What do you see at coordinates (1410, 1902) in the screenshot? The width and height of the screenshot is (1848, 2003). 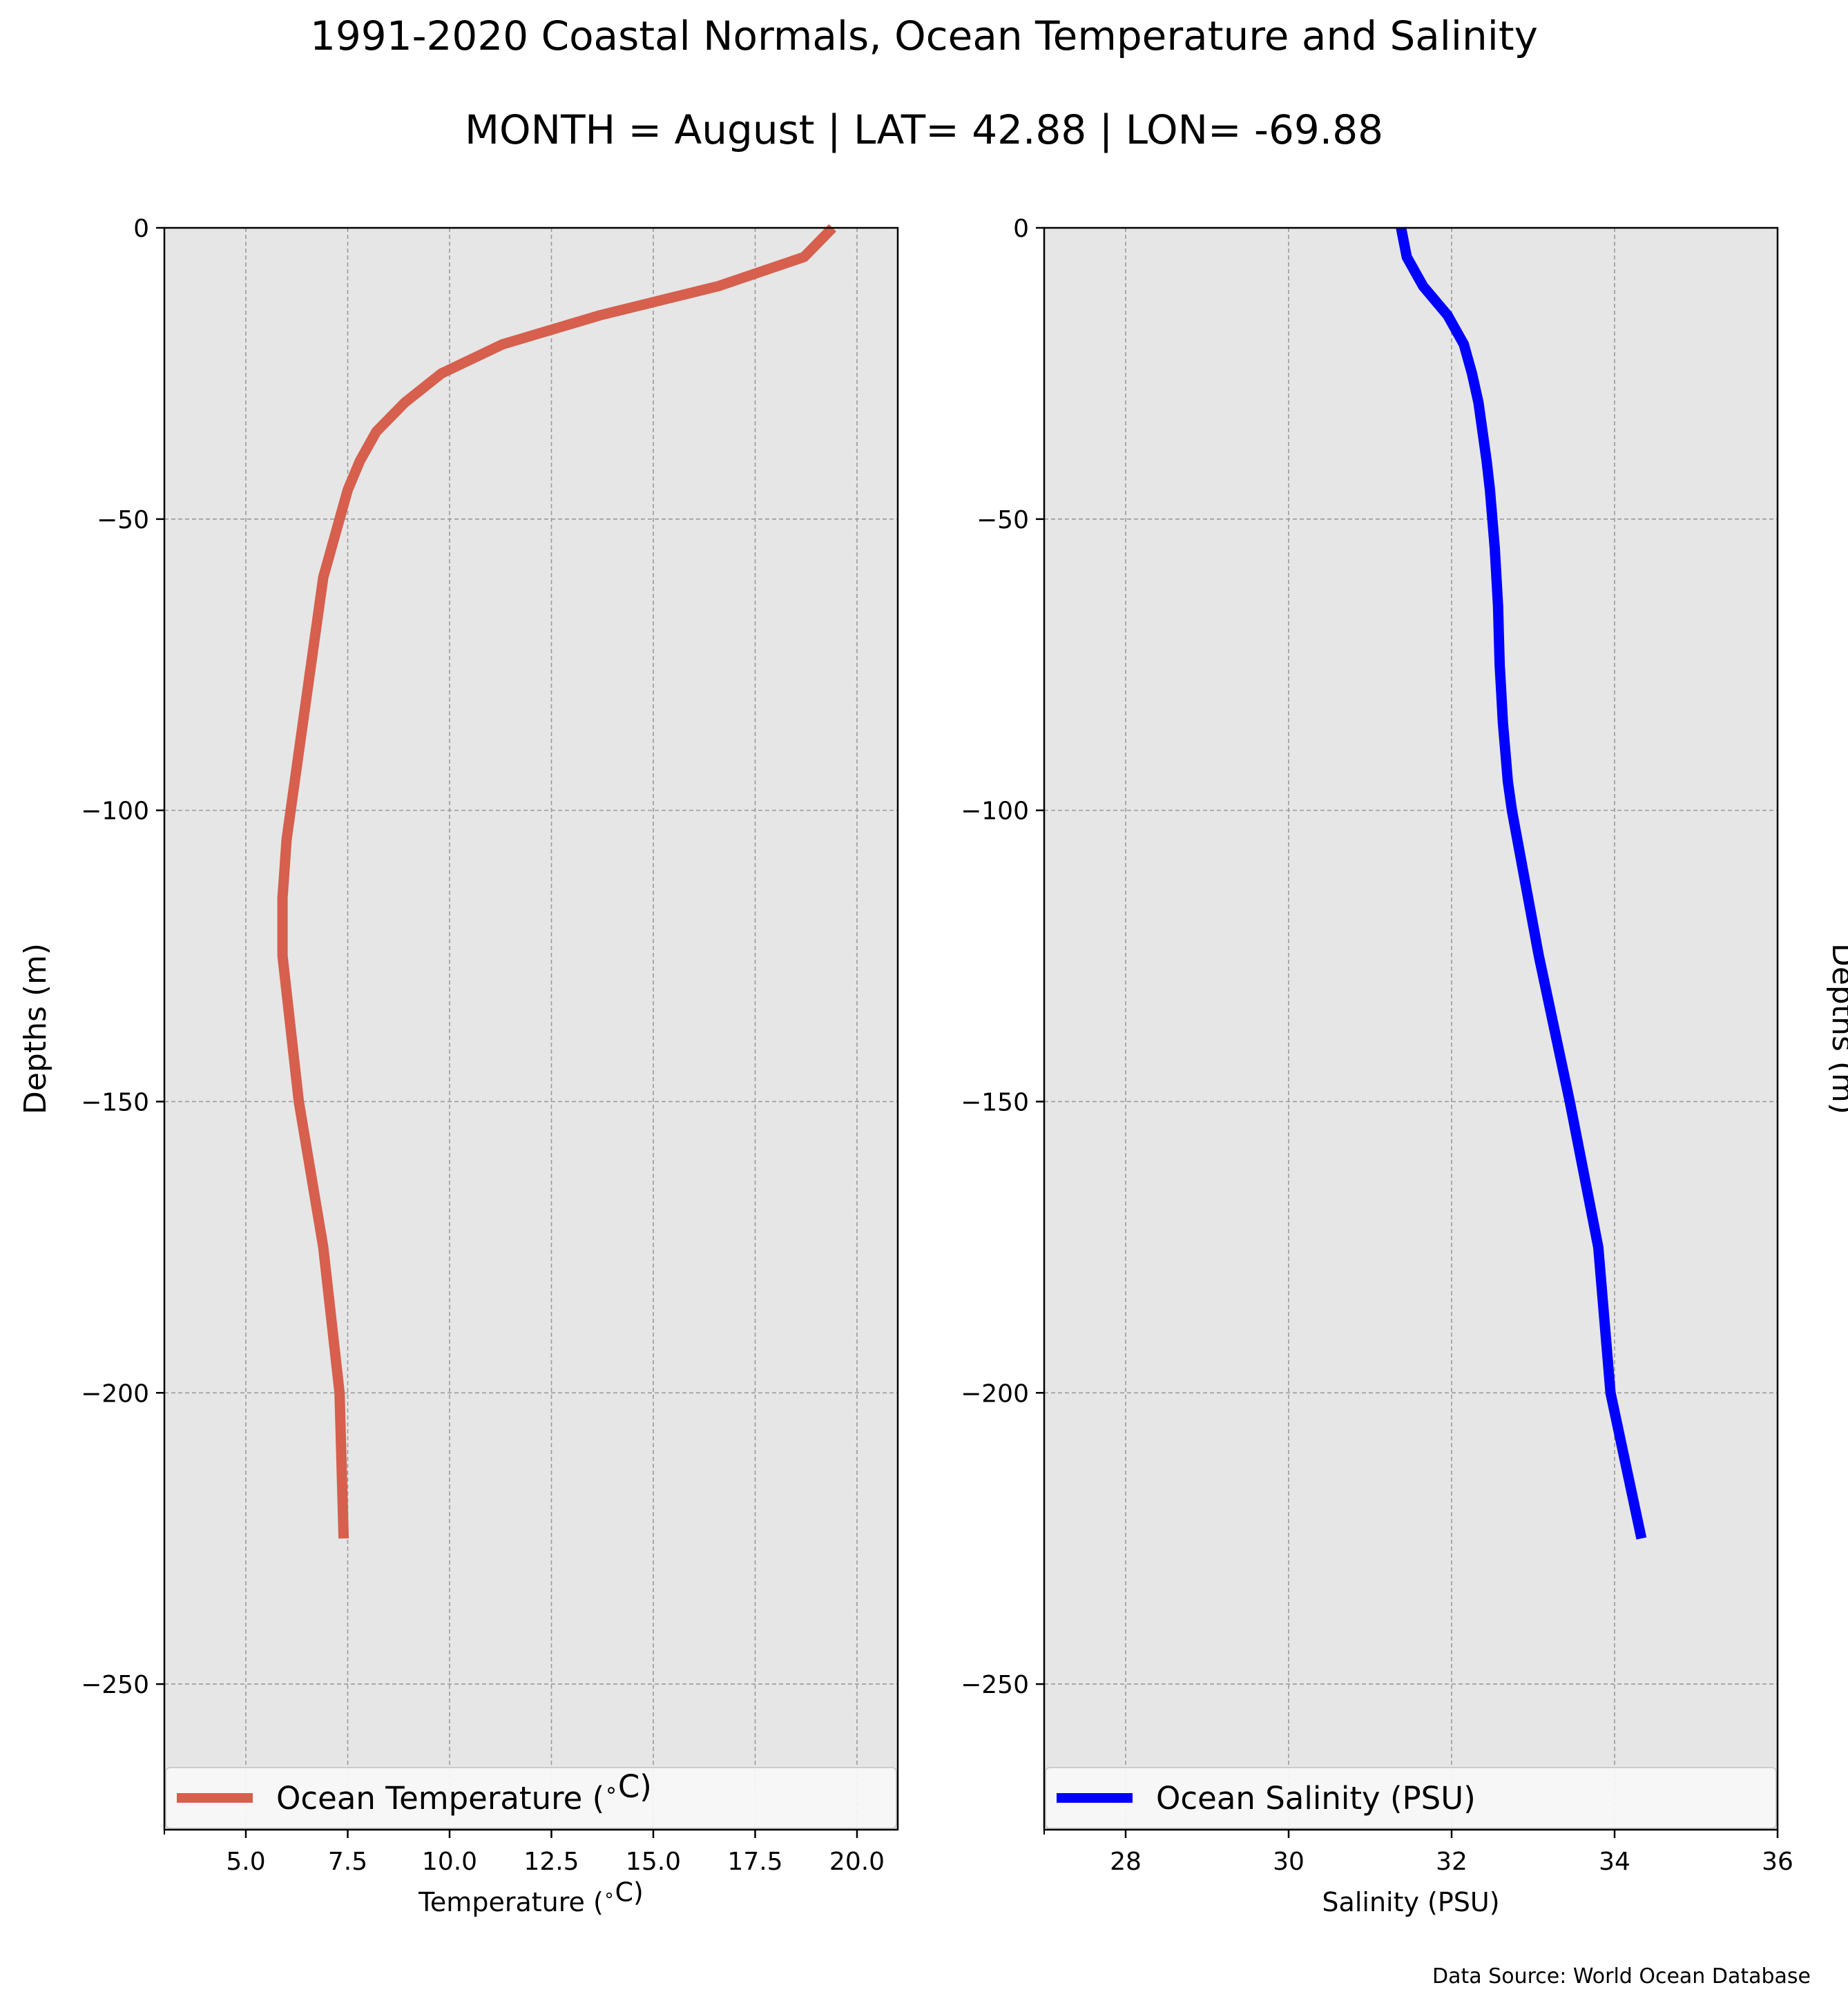 I see `salinity-x-axis-label: Salinity (PSU)` at bounding box center [1410, 1902].